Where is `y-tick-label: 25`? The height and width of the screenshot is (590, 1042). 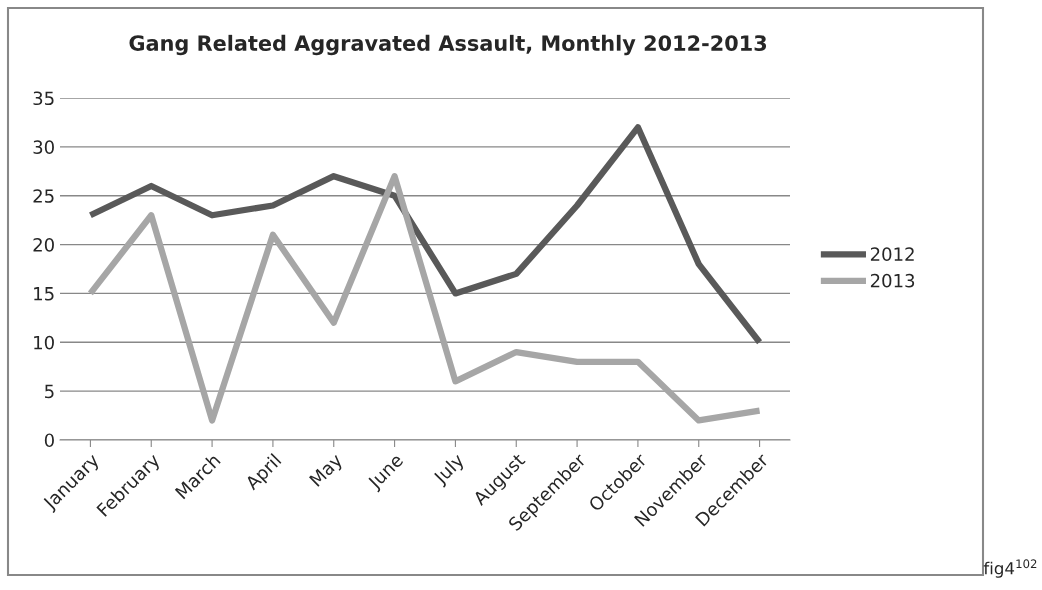 y-tick-label: 25 is located at coordinates (43, 196).